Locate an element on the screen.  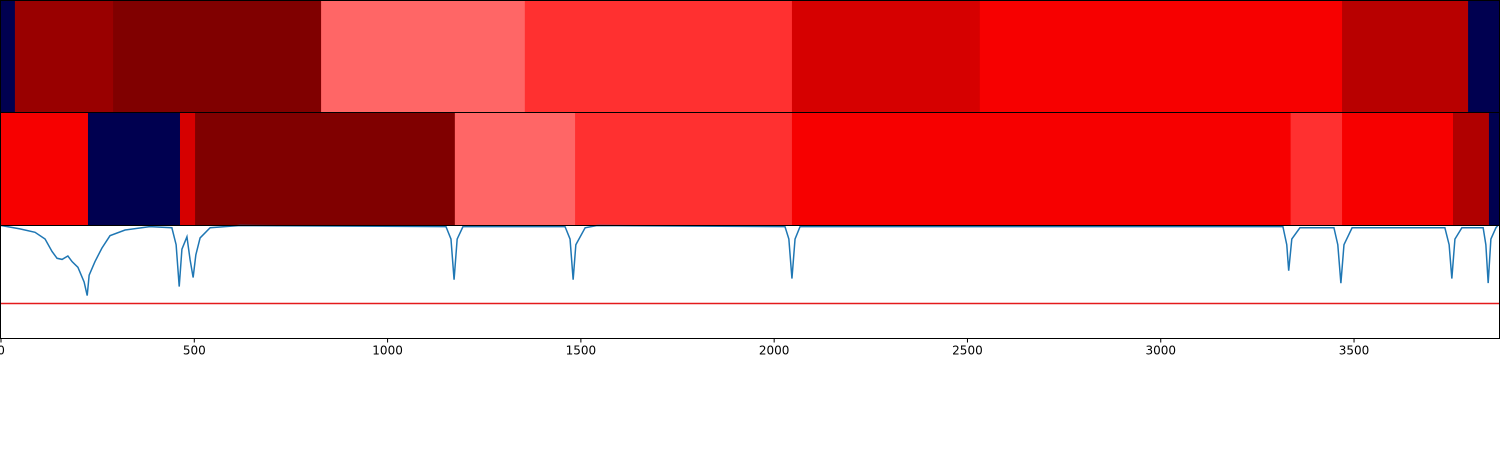
x-tick-label: 3500 is located at coordinates (1354, 350).